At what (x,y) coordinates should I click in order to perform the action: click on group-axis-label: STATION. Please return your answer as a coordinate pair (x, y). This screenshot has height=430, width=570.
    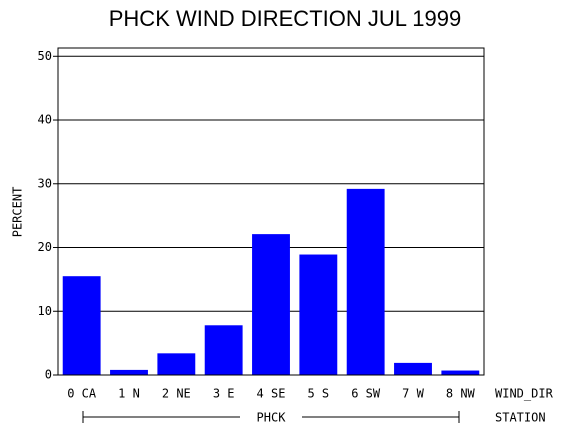
    Looking at the image, I should click on (520, 418).